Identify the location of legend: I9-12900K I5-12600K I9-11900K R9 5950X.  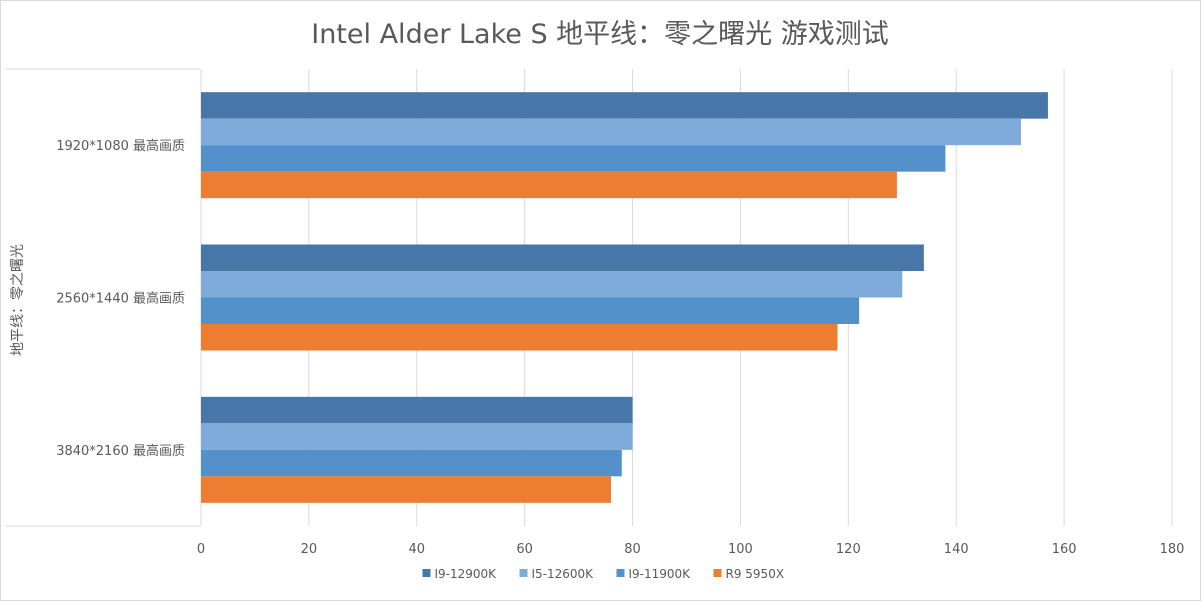
(603, 574).